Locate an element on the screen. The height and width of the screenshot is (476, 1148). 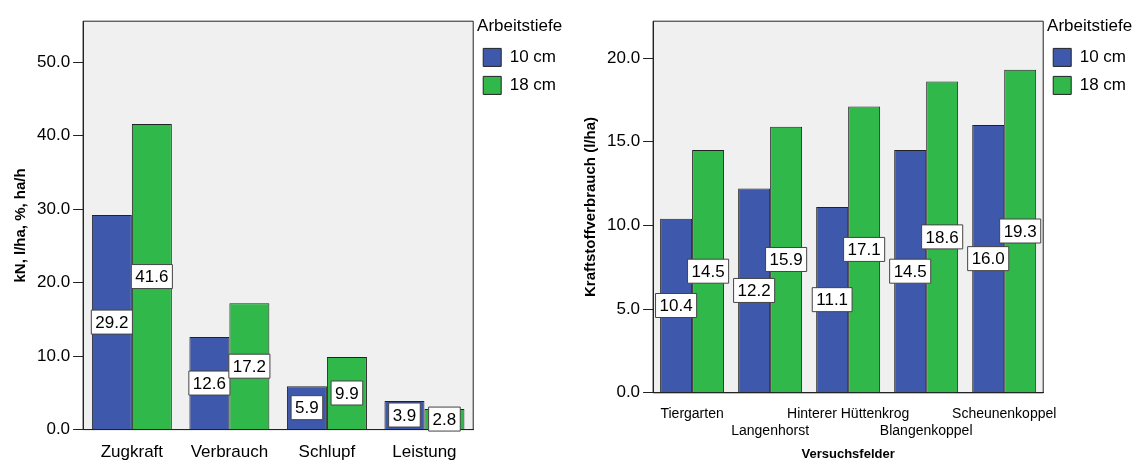
data-label: 5.9 is located at coordinates (307, 408).